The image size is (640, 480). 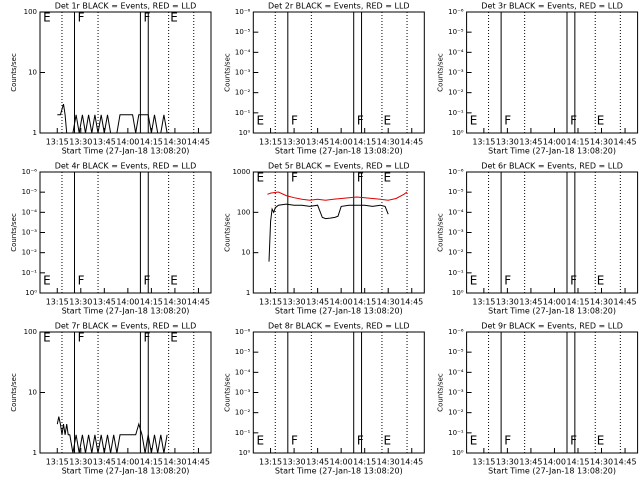 What do you see at coordinates (552, 326) in the screenshot?
I see `chart-title: Det 9r BLACK = Events, RED = LLD` at bounding box center [552, 326].